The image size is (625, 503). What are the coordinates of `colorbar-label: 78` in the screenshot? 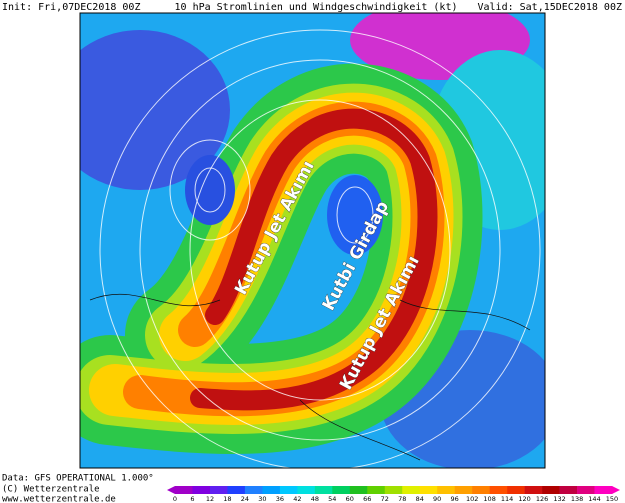 It's located at (402, 499).